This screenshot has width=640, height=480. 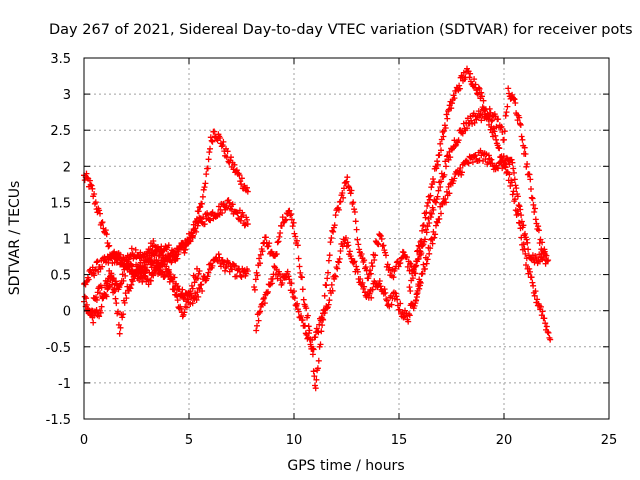 I want to click on x-axis-label: GPS time / hours, so click(x=345, y=466).